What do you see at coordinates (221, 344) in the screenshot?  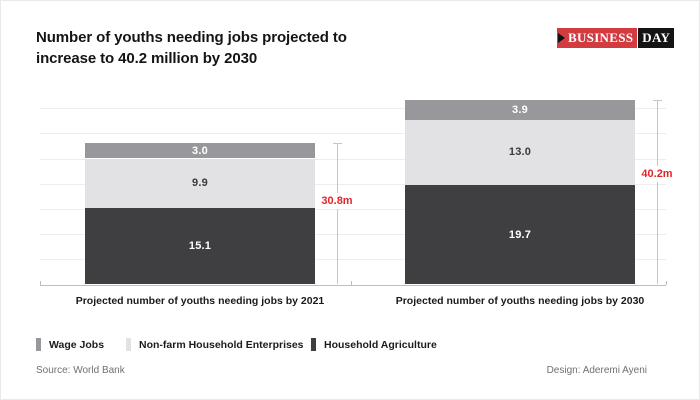 I see `legend-label-nonfarm: Non-farm Household Enterprises` at bounding box center [221, 344].